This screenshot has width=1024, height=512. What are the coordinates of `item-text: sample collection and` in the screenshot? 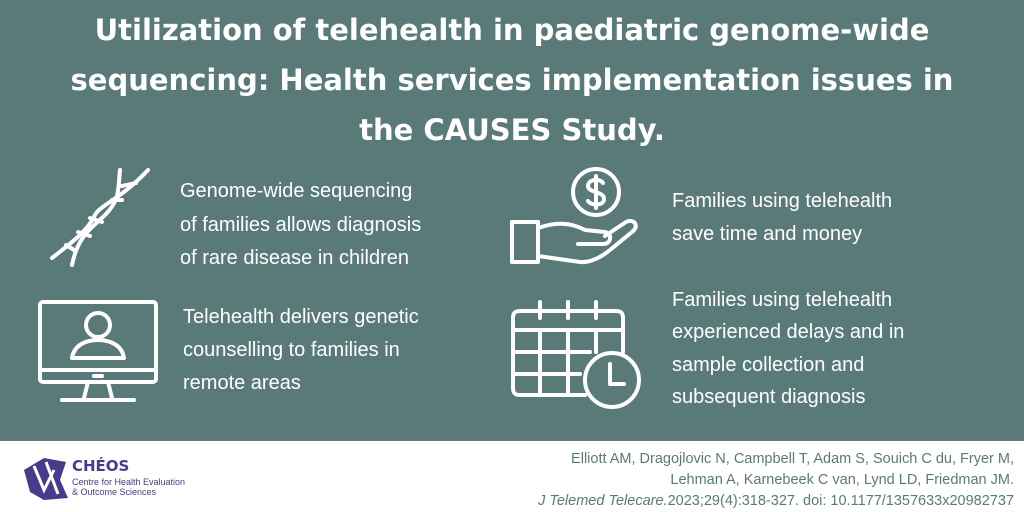 It's located at (768, 365).